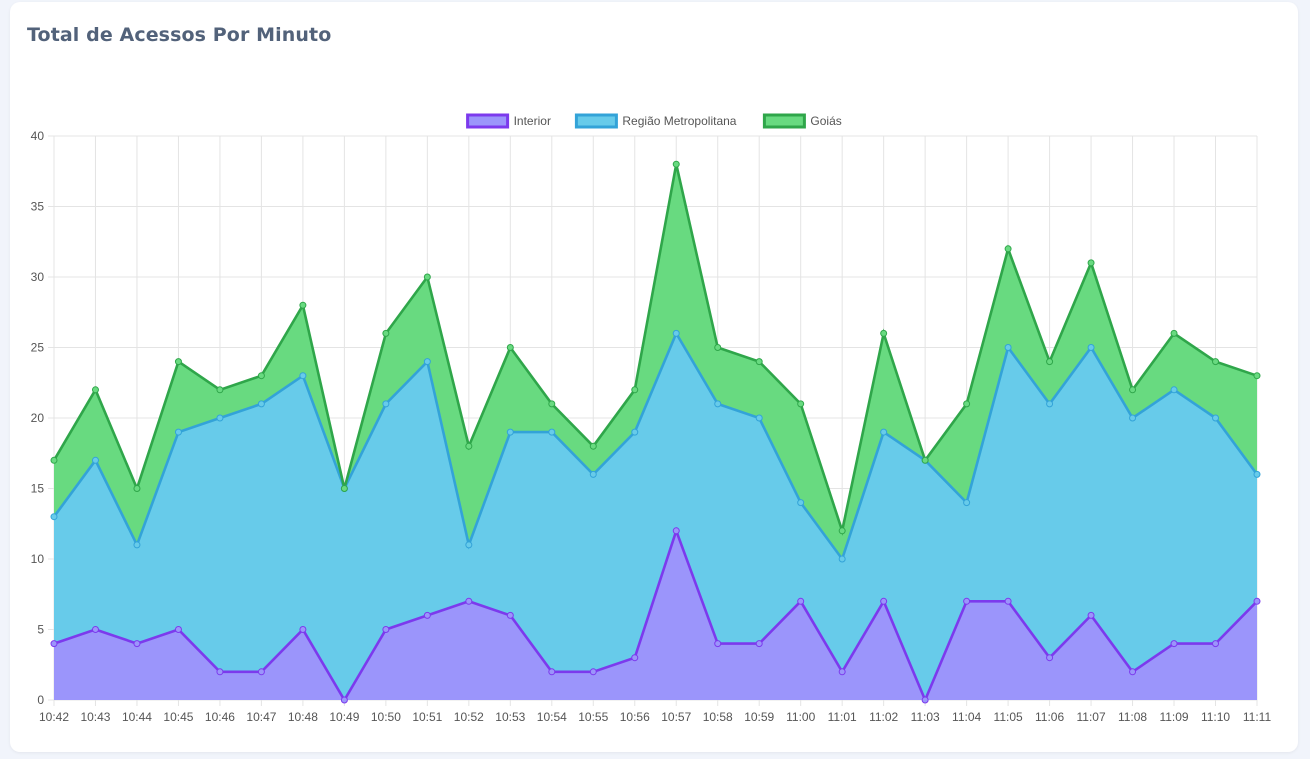 The height and width of the screenshot is (759, 1310). What do you see at coordinates (54, 717) in the screenshot?
I see `x-tick-label: 10:42` at bounding box center [54, 717].